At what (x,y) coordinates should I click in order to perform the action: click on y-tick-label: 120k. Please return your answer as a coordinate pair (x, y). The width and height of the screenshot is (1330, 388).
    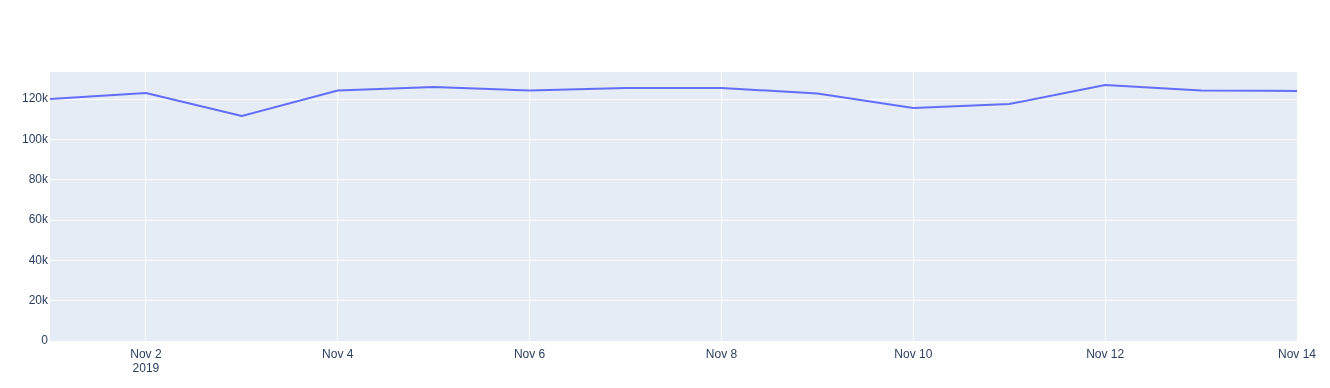
    Looking at the image, I should click on (35, 98).